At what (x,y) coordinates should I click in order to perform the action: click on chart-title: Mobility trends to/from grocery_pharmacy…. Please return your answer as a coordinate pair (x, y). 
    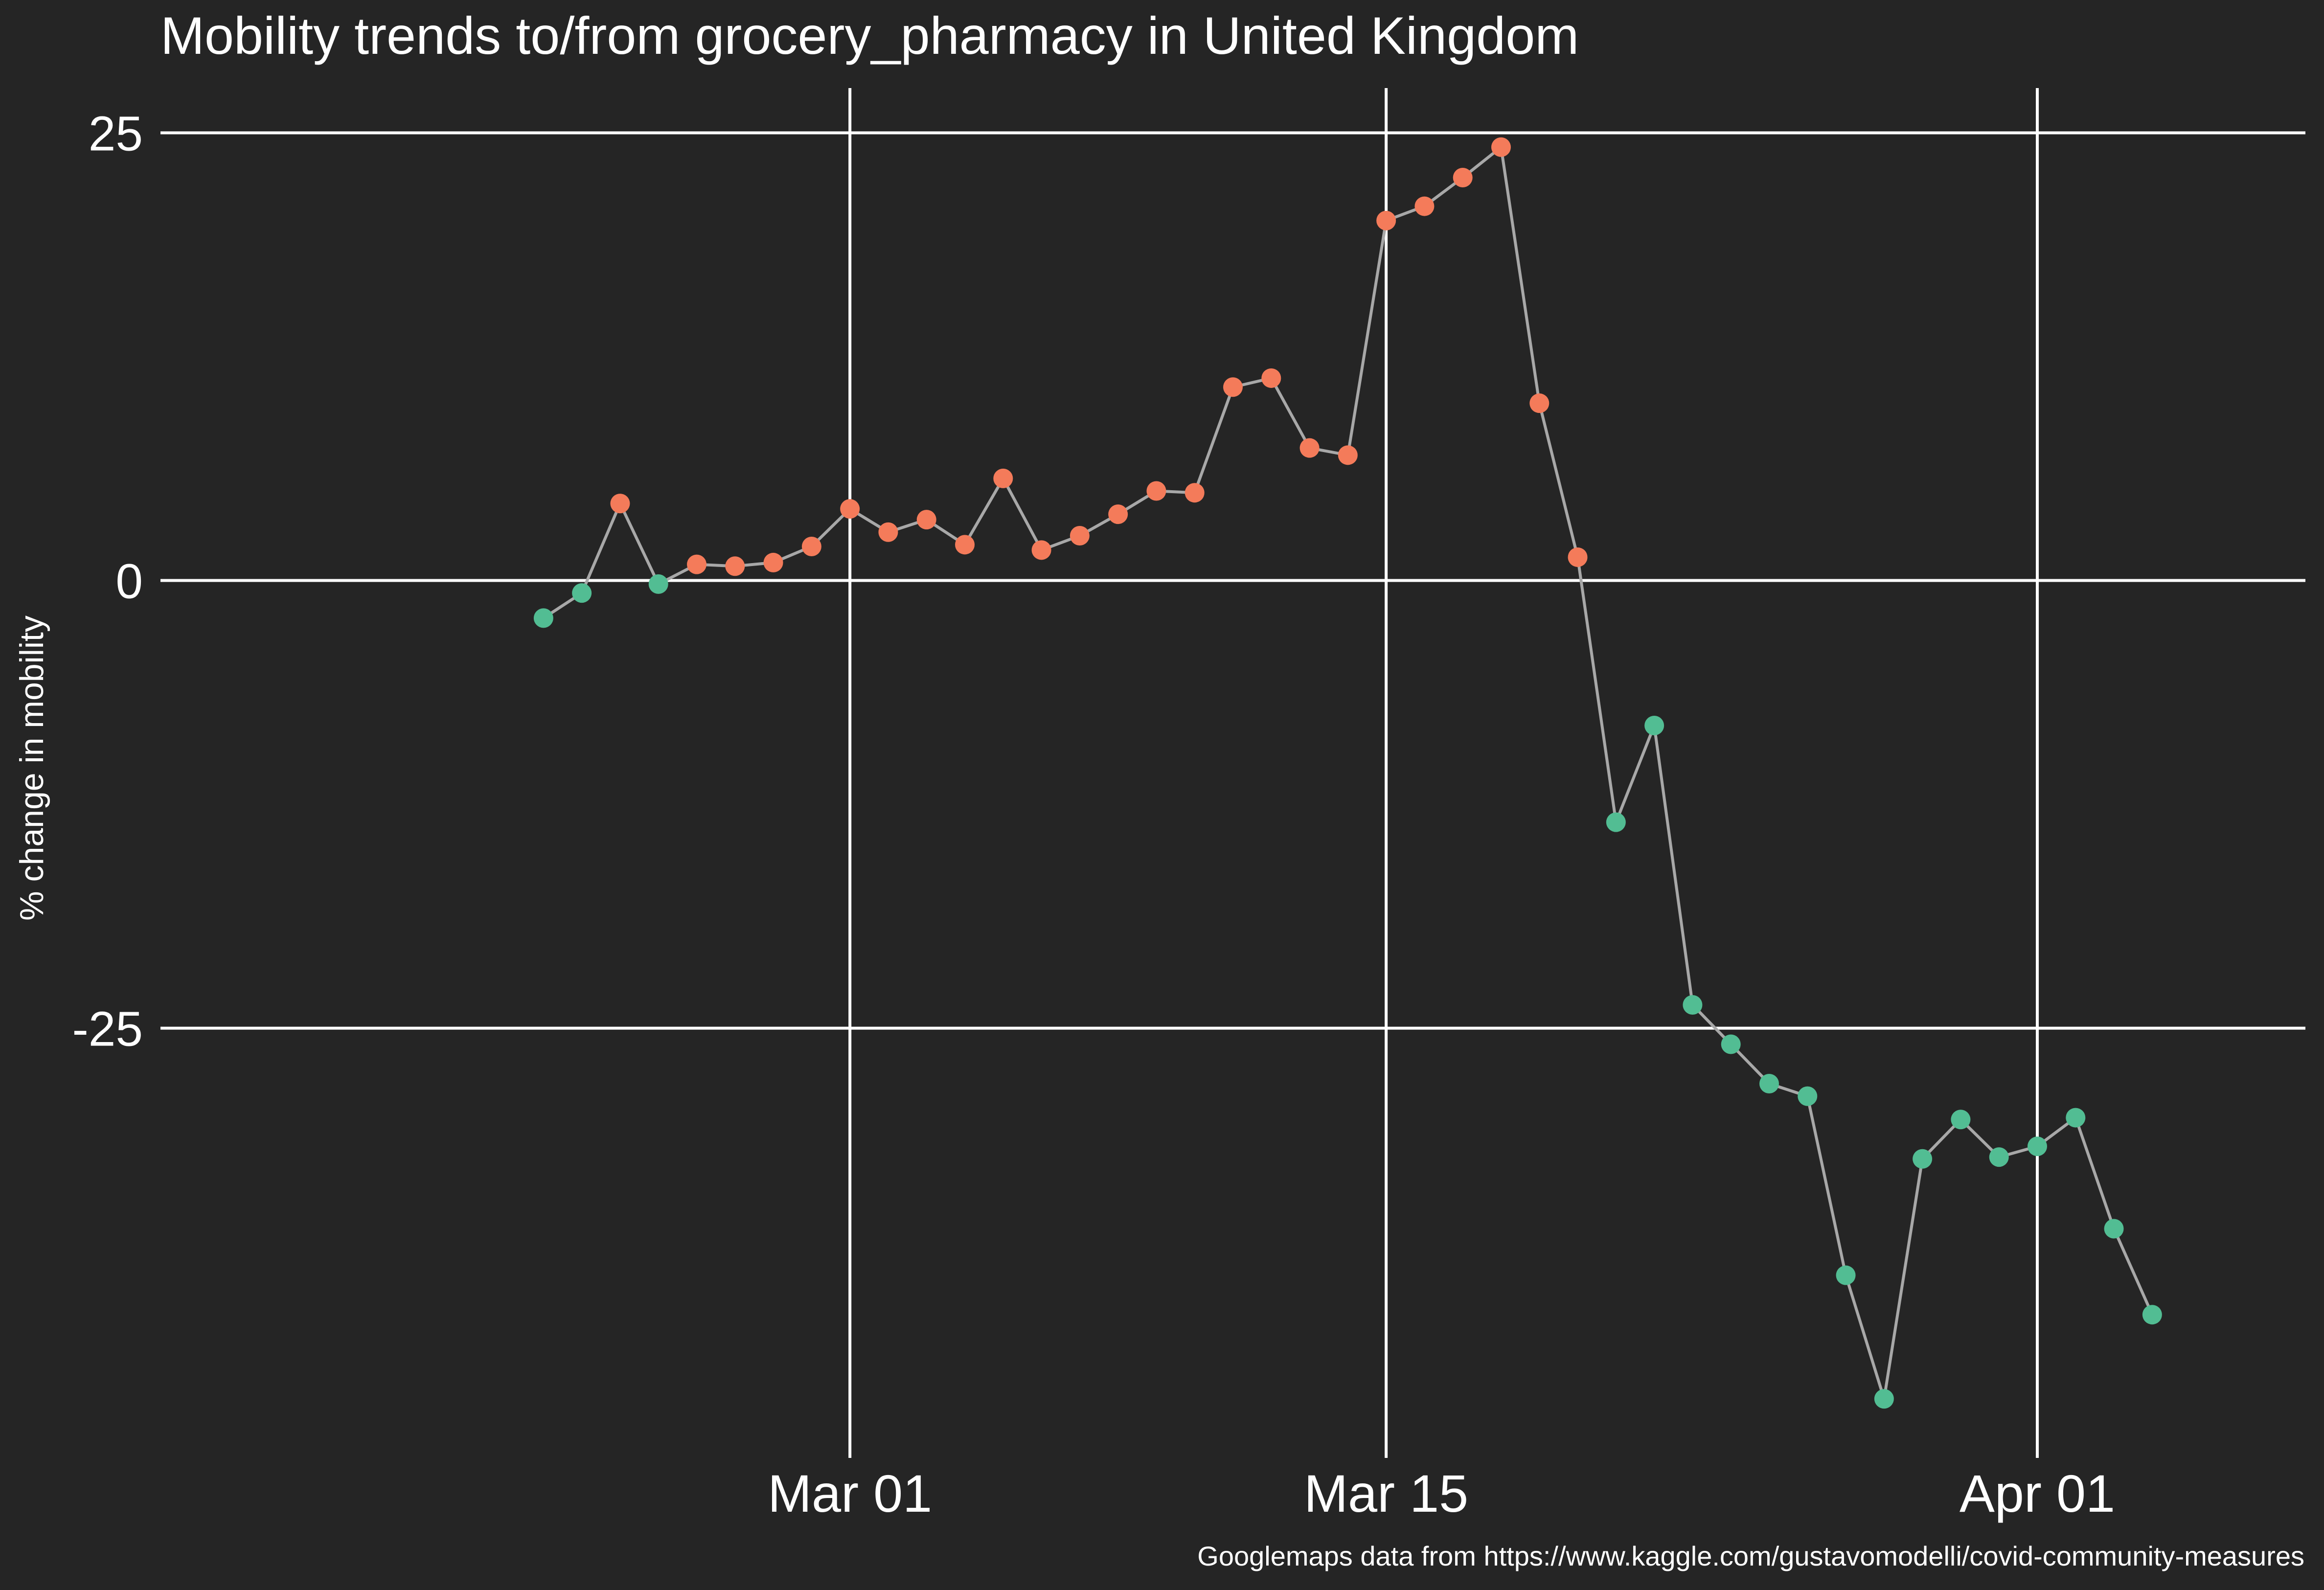
    Looking at the image, I should click on (870, 36).